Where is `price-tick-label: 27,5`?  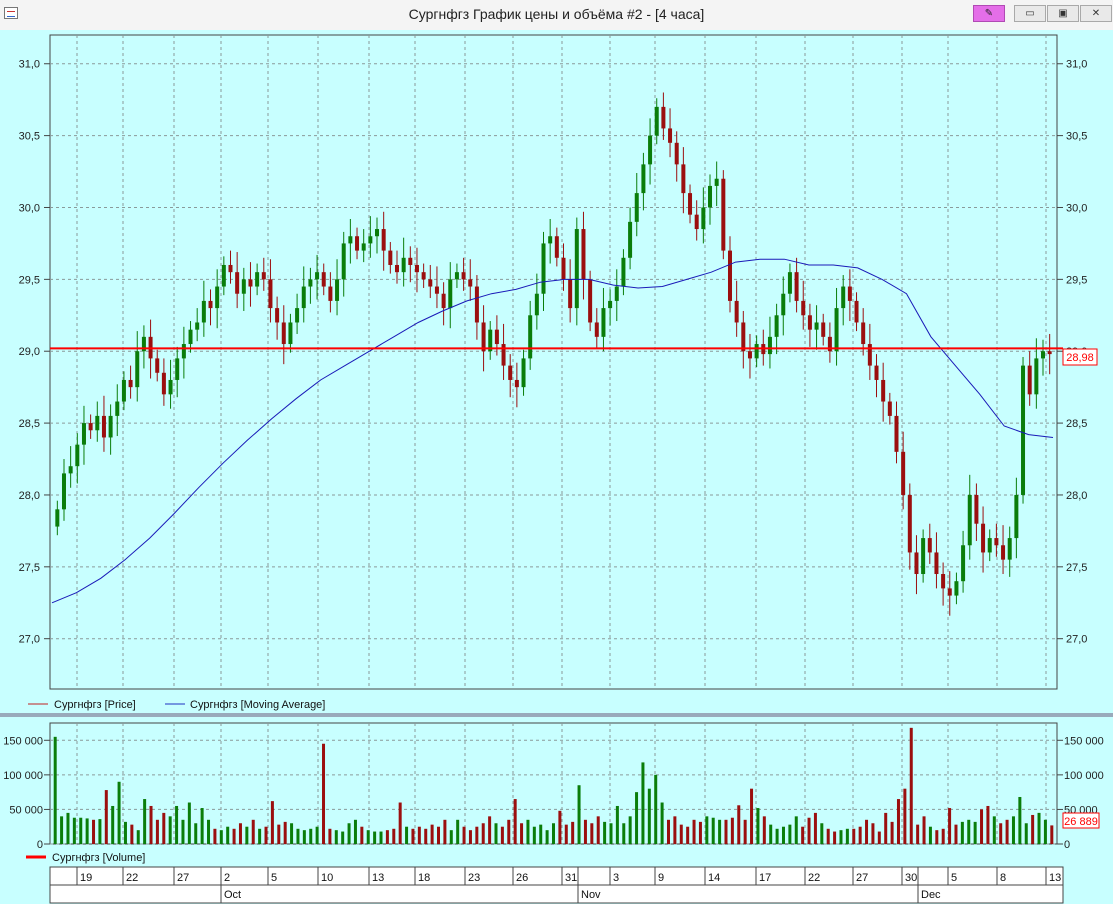
price-tick-label: 27,5 is located at coordinates (1076, 568).